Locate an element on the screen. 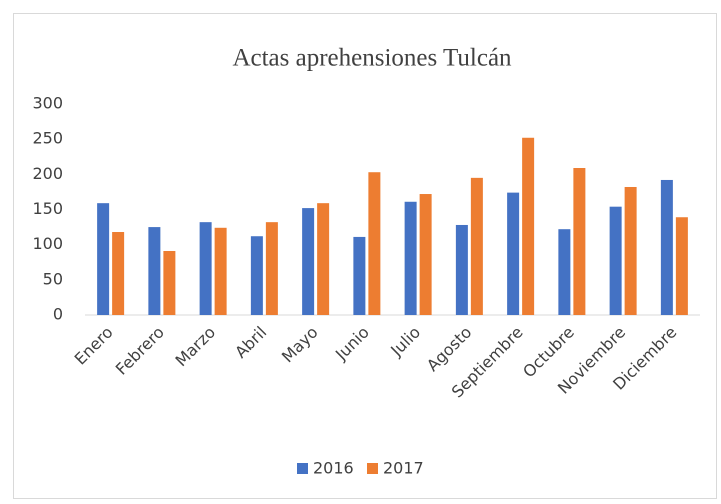 The image size is (721, 504). legend-label: 2017 is located at coordinates (403, 468).